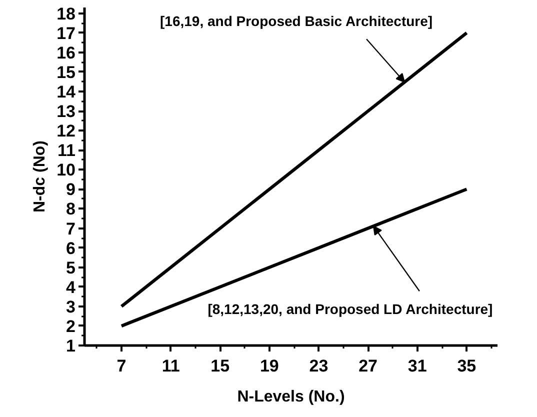 Image resolution: width=537 pixels, height=417 pixels. Describe the element at coordinates (67, 150) in the screenshot. I see `y-tick-label: 11` at that location.